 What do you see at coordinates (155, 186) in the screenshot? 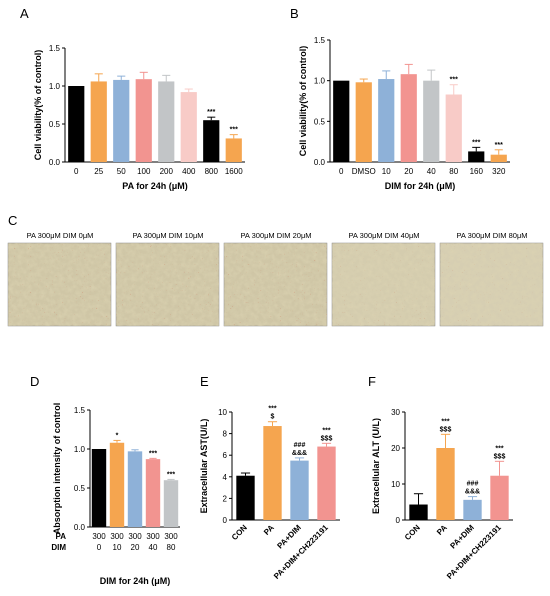
I see `x-axis-title: PA for 24h (μM)` at bounding box center [155, 186].